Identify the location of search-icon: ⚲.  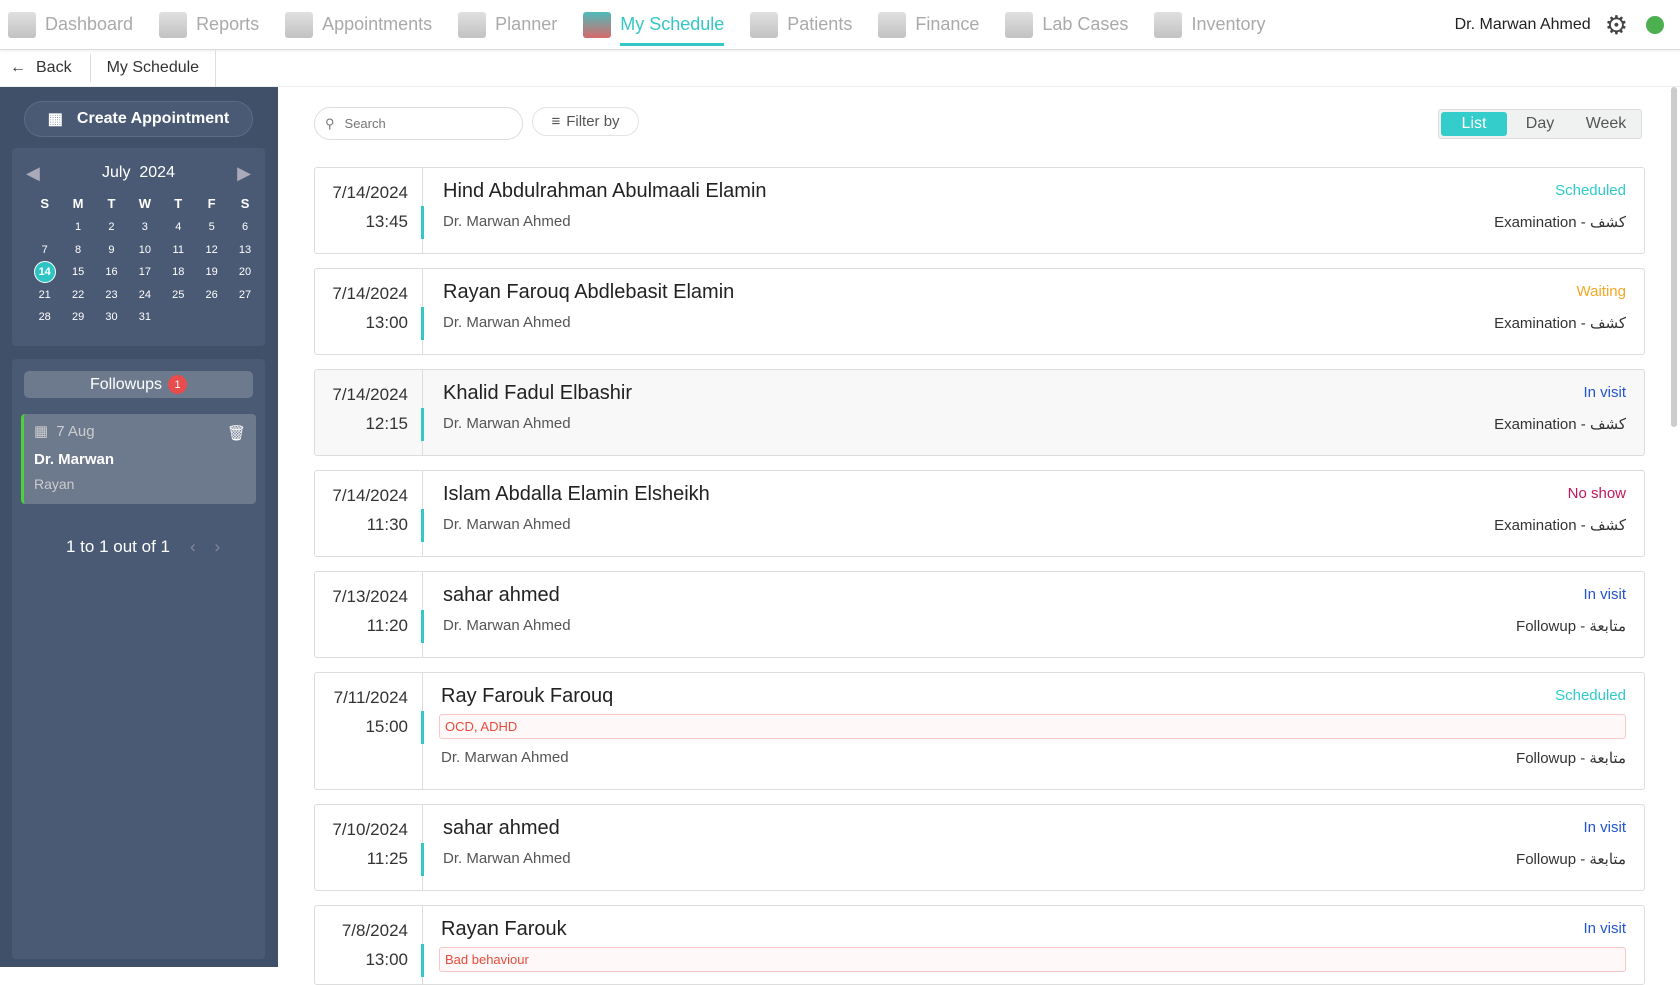
(330, 123).